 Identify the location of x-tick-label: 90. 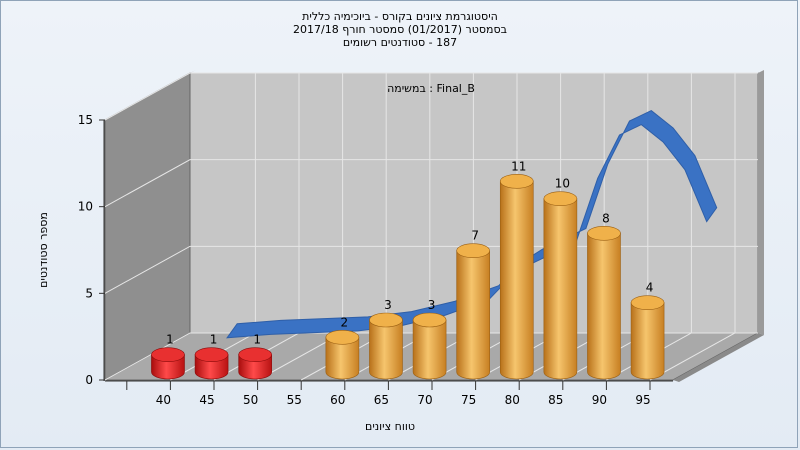
(599, 400).